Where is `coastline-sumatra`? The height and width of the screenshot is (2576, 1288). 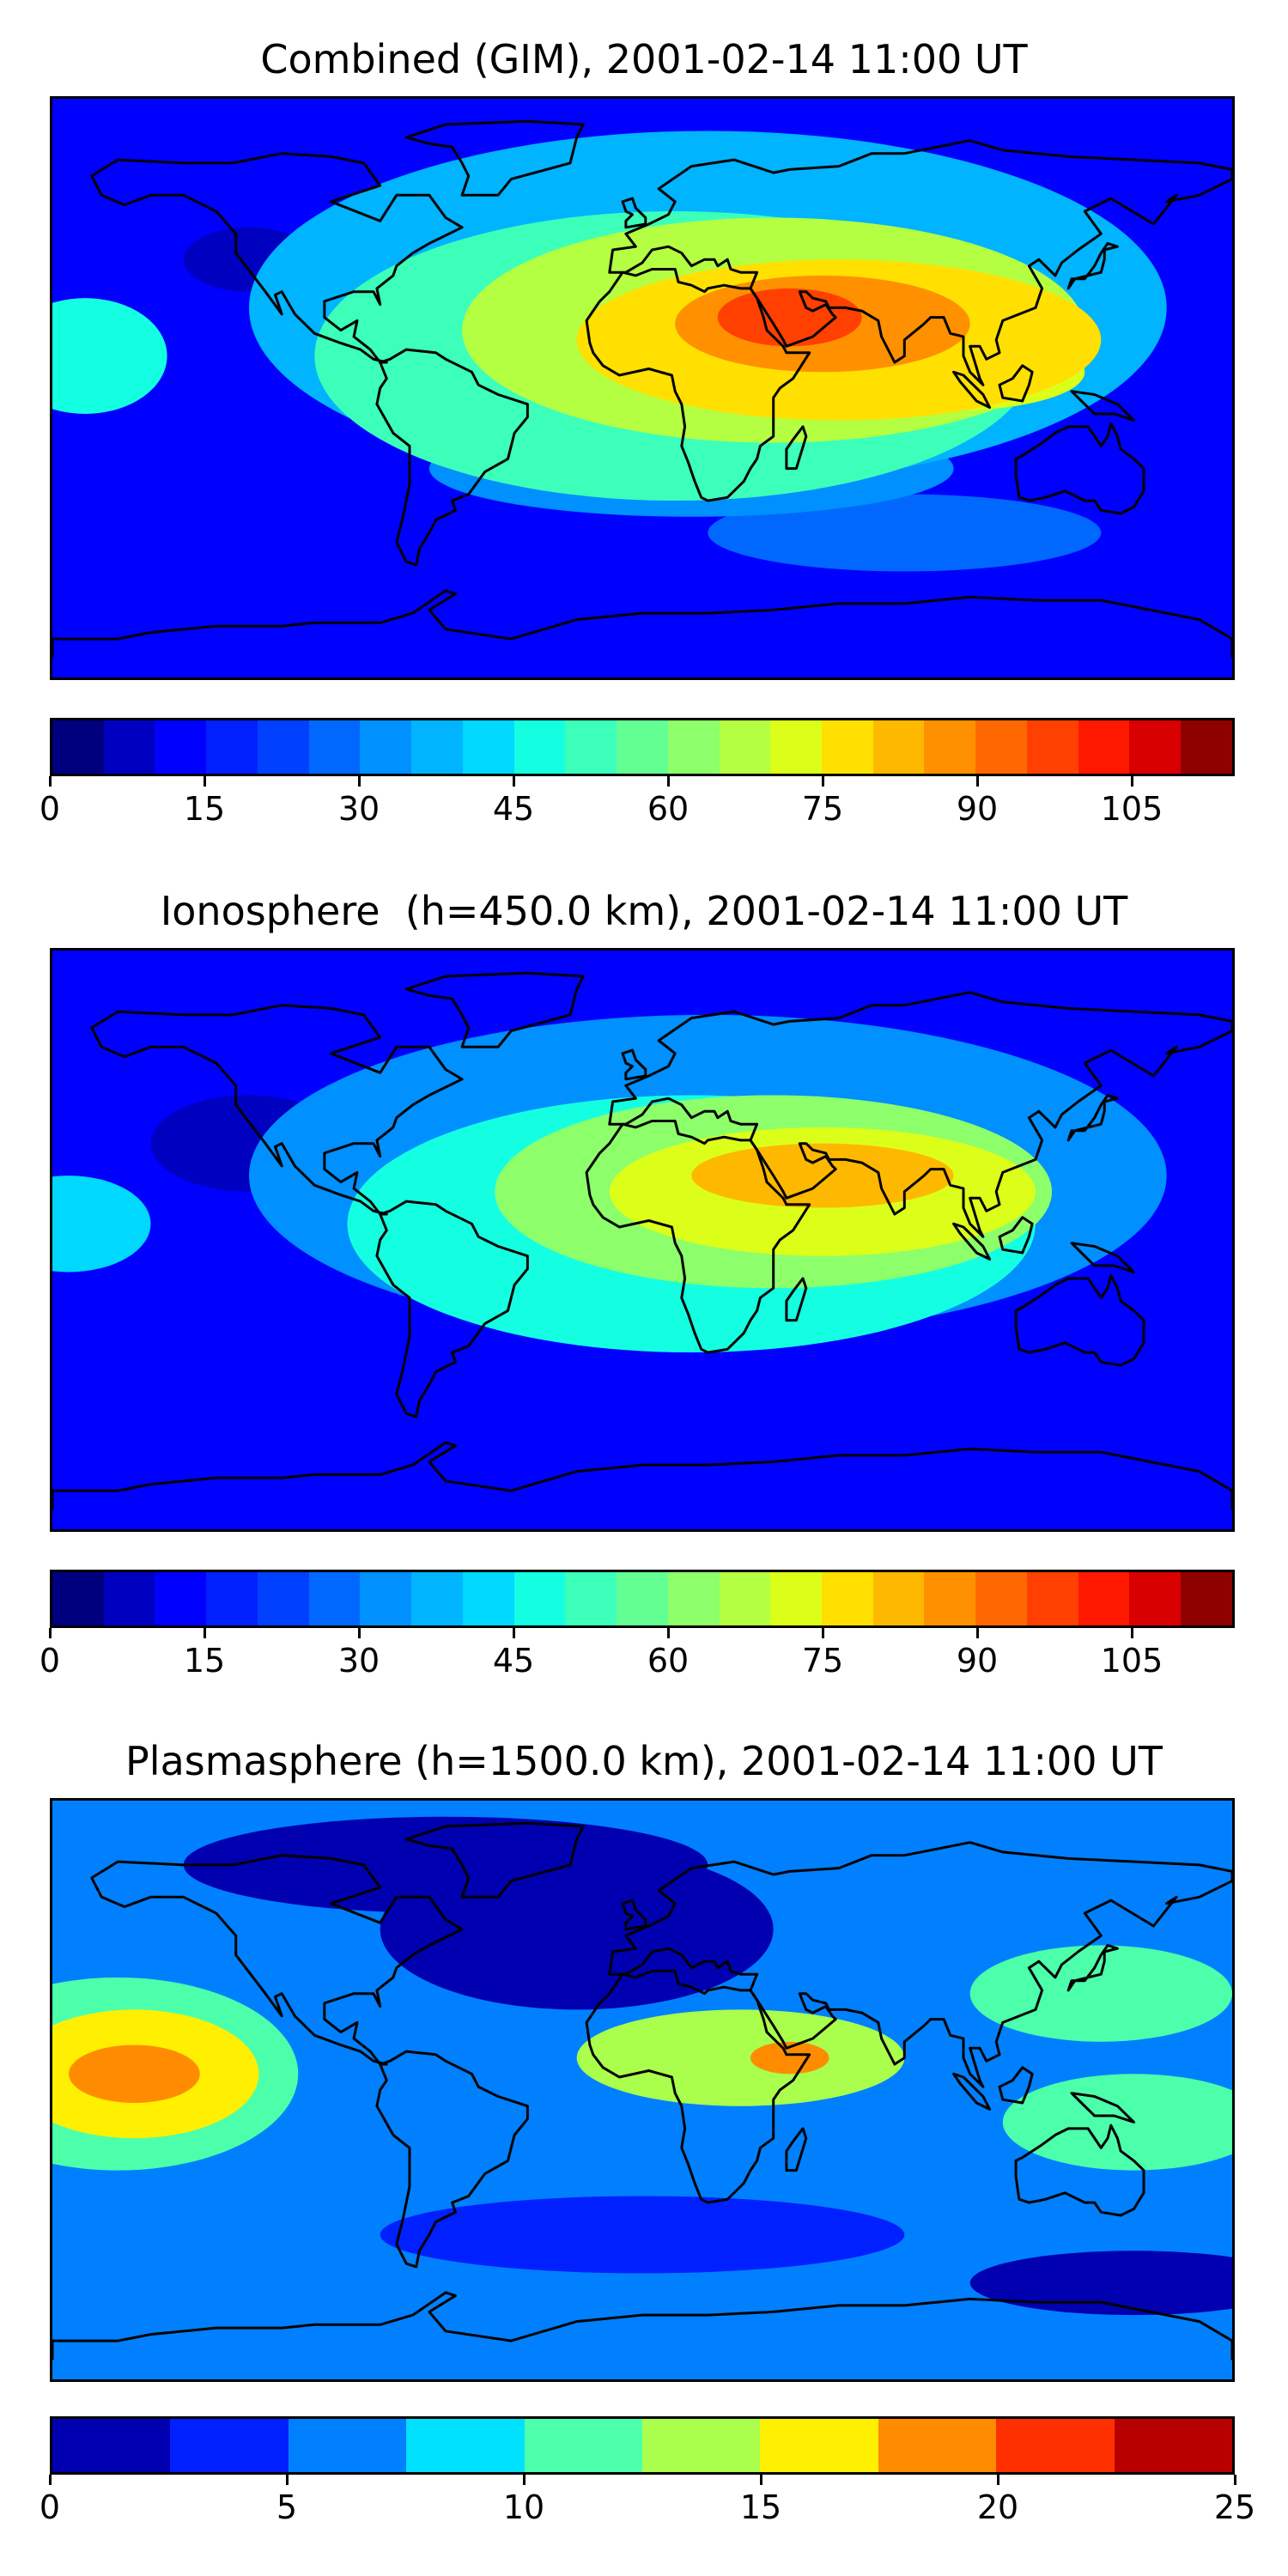
coastline-sumatra is located at coordinates (972, 1241).